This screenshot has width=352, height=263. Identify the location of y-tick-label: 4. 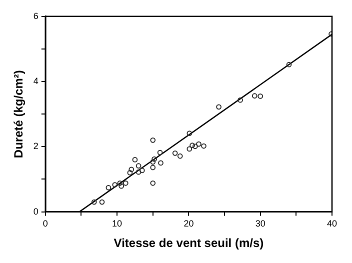
(35, 81).